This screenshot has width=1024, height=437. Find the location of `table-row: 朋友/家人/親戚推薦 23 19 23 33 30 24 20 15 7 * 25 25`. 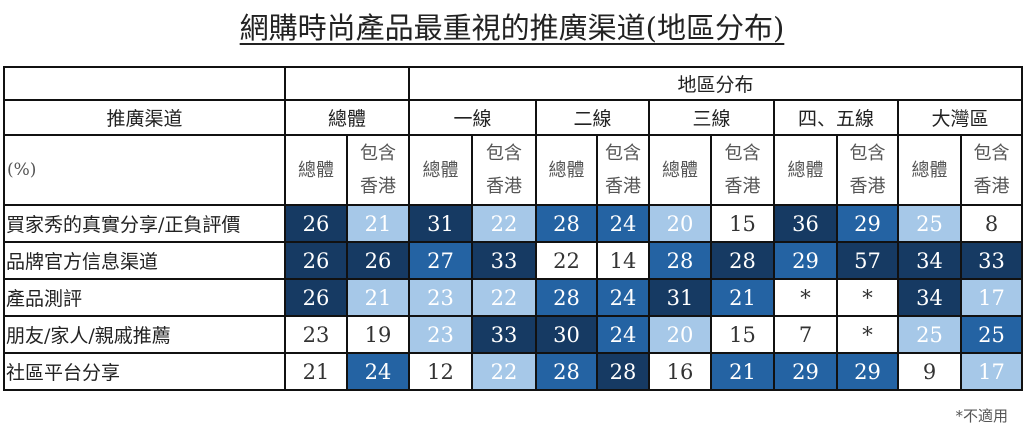

table-row: 朋友/家人/親戚推薦 23 19 23 33 30 24 20 15 7 * 25 25 is located at coordinates (513, 334).